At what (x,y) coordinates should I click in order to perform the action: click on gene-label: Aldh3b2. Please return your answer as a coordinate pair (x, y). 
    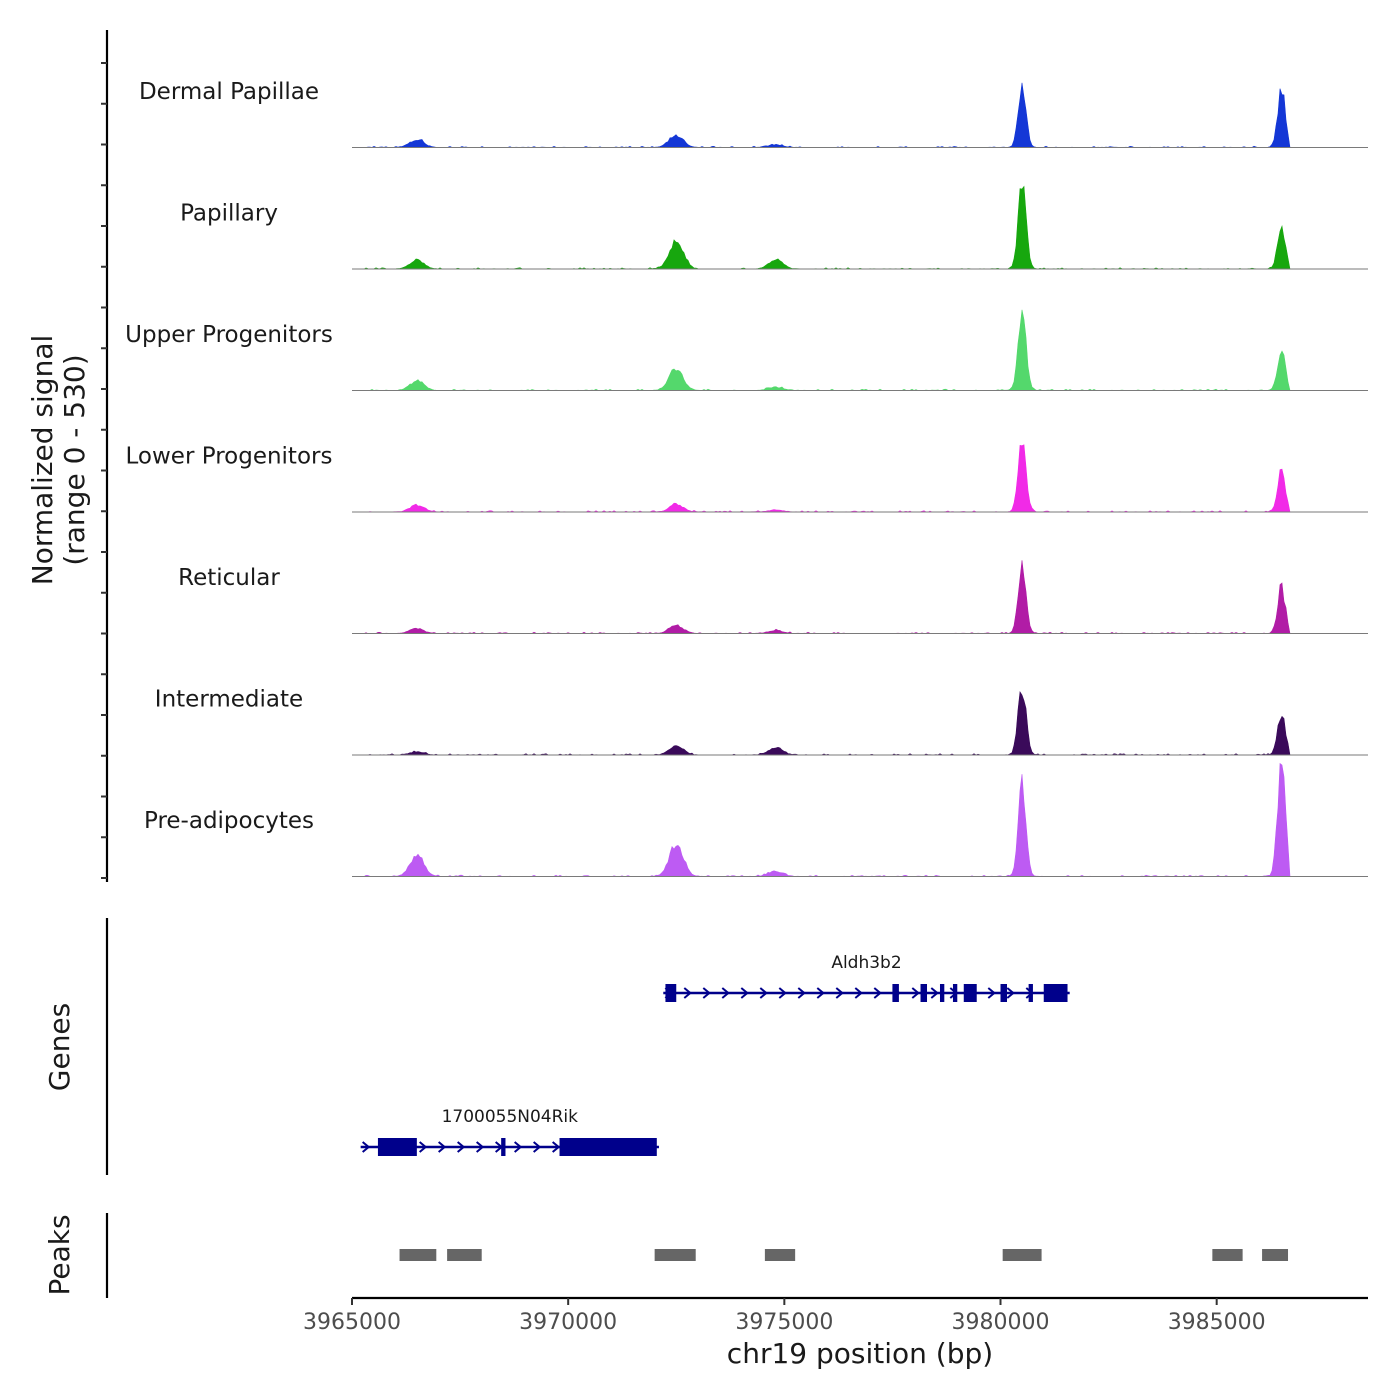
    Looking at the image, I should click on (866, 963).